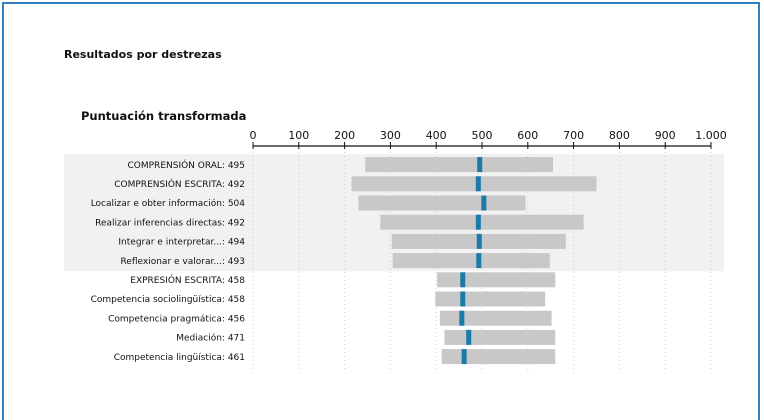  What do you see at coordinates (253, 135) in the screenshot?
I see `x-tick-label-0: 0` at bounding box center [253, 135].